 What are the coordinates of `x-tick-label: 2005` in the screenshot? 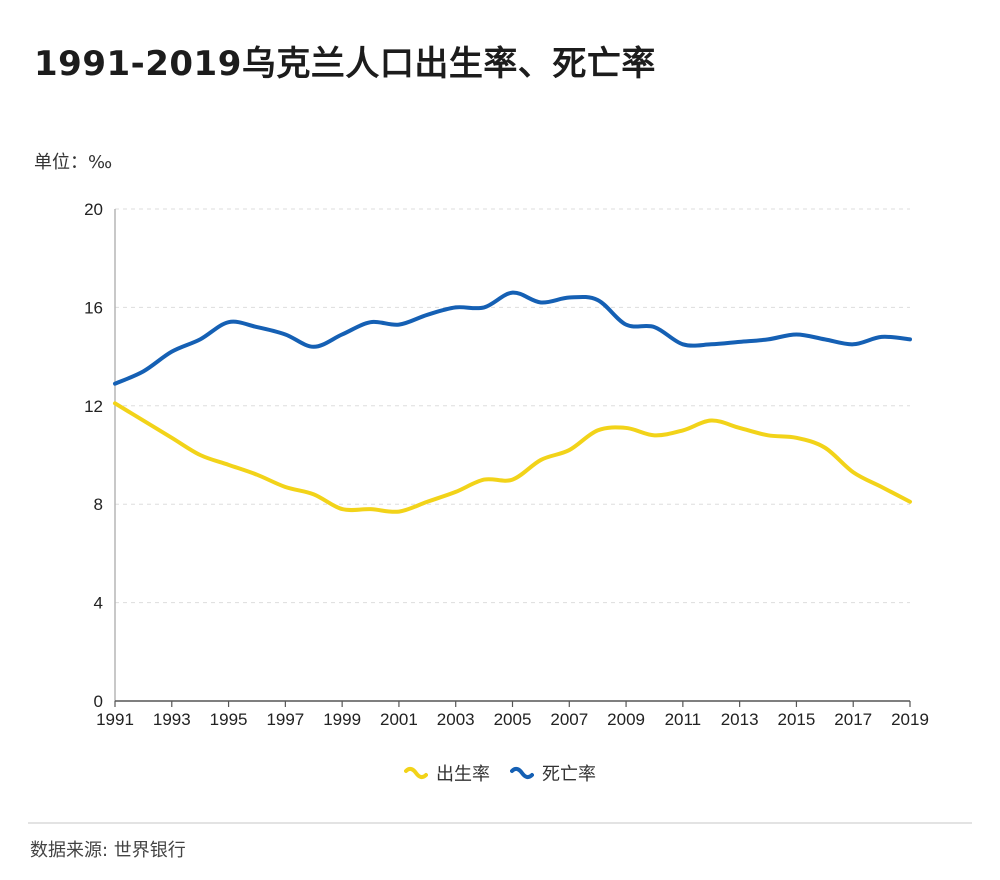 It's located at (513, 719).